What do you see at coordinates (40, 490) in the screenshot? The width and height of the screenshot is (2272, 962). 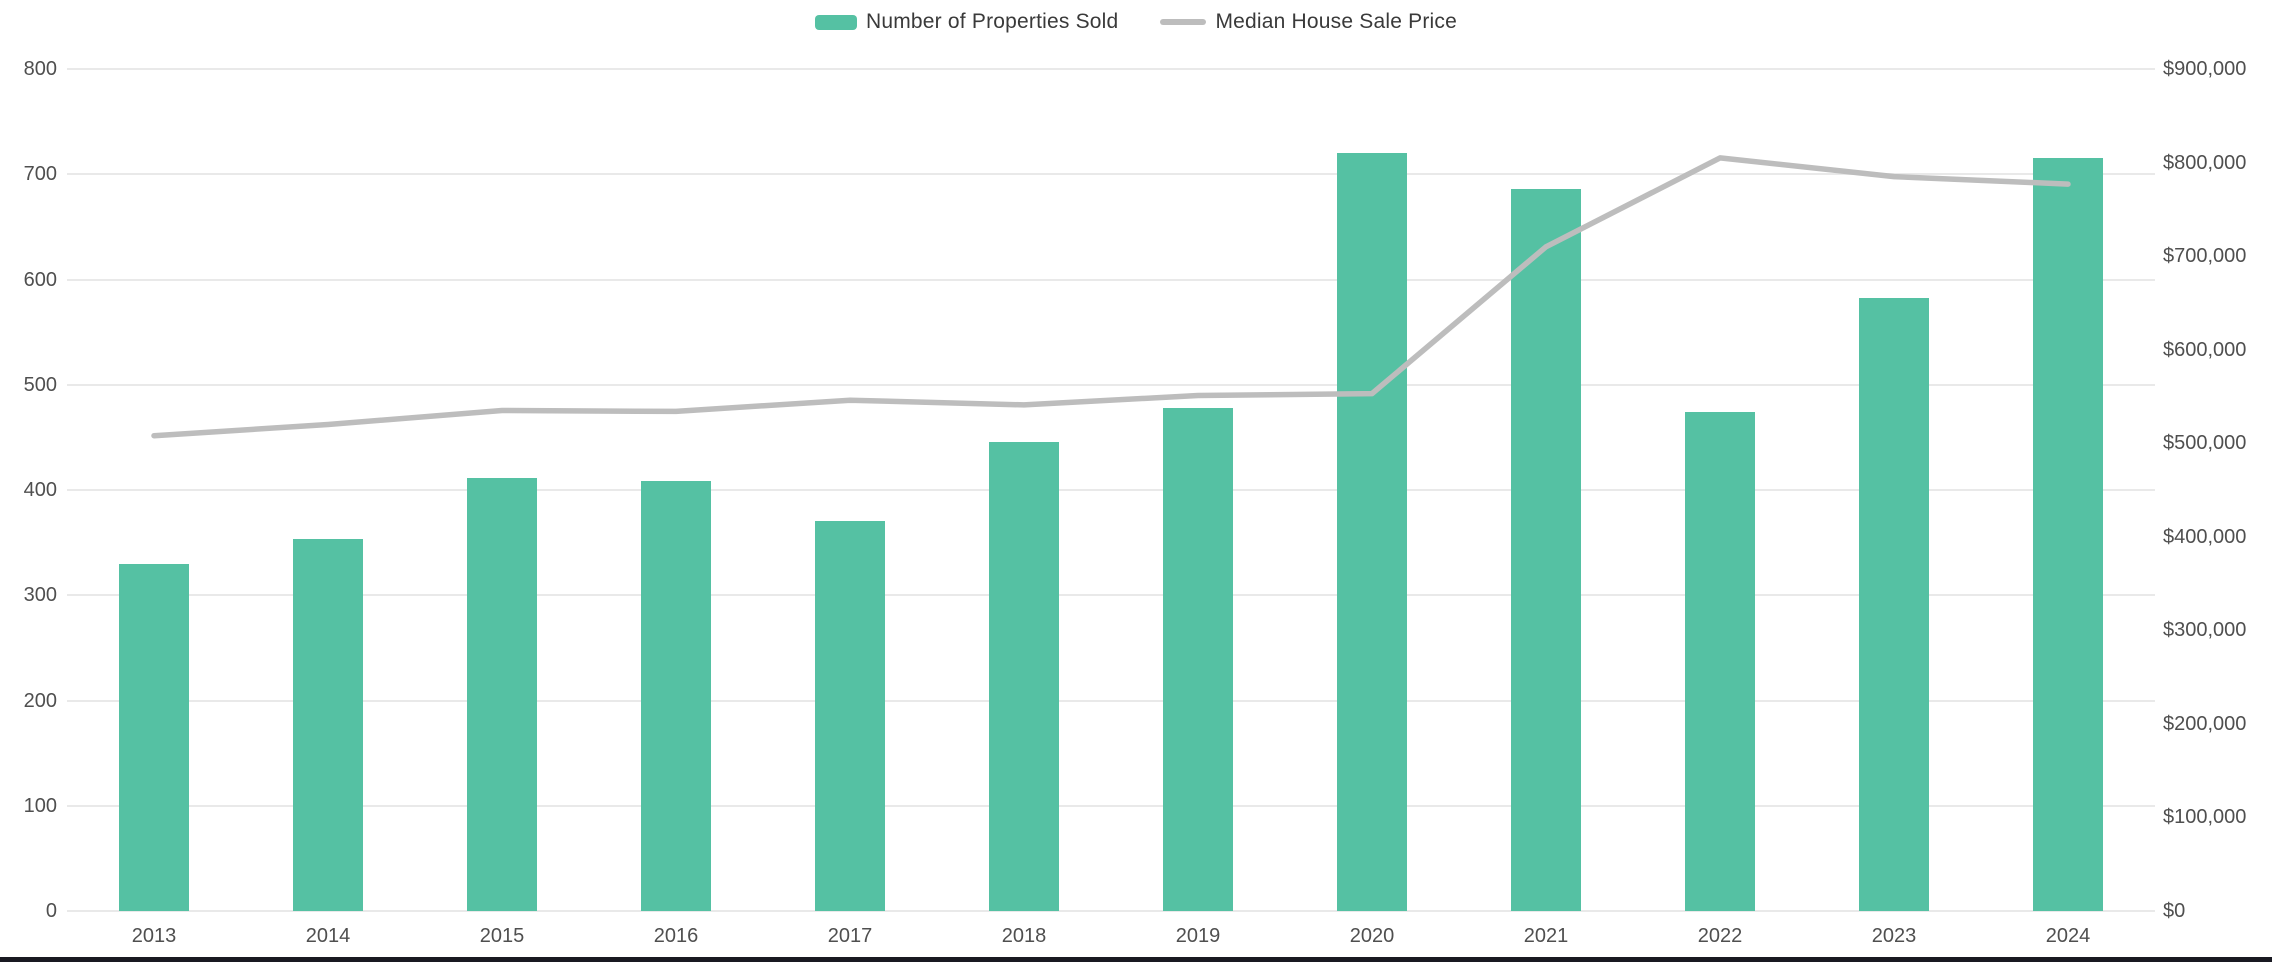 I see `left-axis-tick-label: 400` at bounding box center [40, 490].